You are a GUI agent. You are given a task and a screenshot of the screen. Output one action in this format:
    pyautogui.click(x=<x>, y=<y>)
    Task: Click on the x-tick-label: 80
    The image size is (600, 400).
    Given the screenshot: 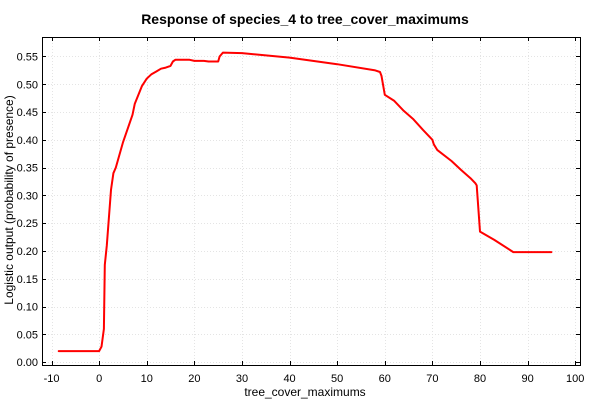 What is the action you would take?
    pyautogui.click(x=480, y=379)
    